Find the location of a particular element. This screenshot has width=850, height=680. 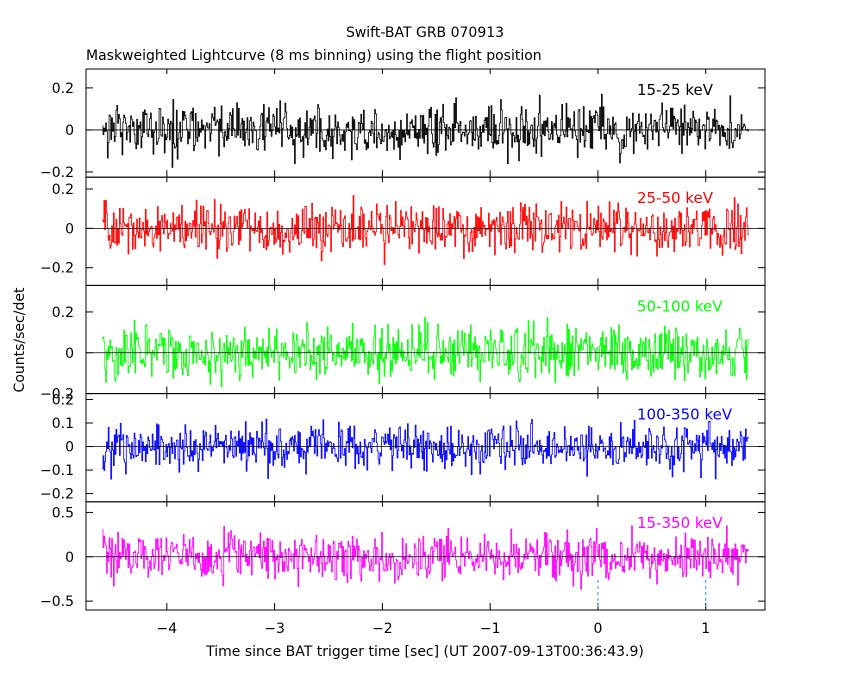

y-tick-label: 0.1 is located at coordinates (63, 424).